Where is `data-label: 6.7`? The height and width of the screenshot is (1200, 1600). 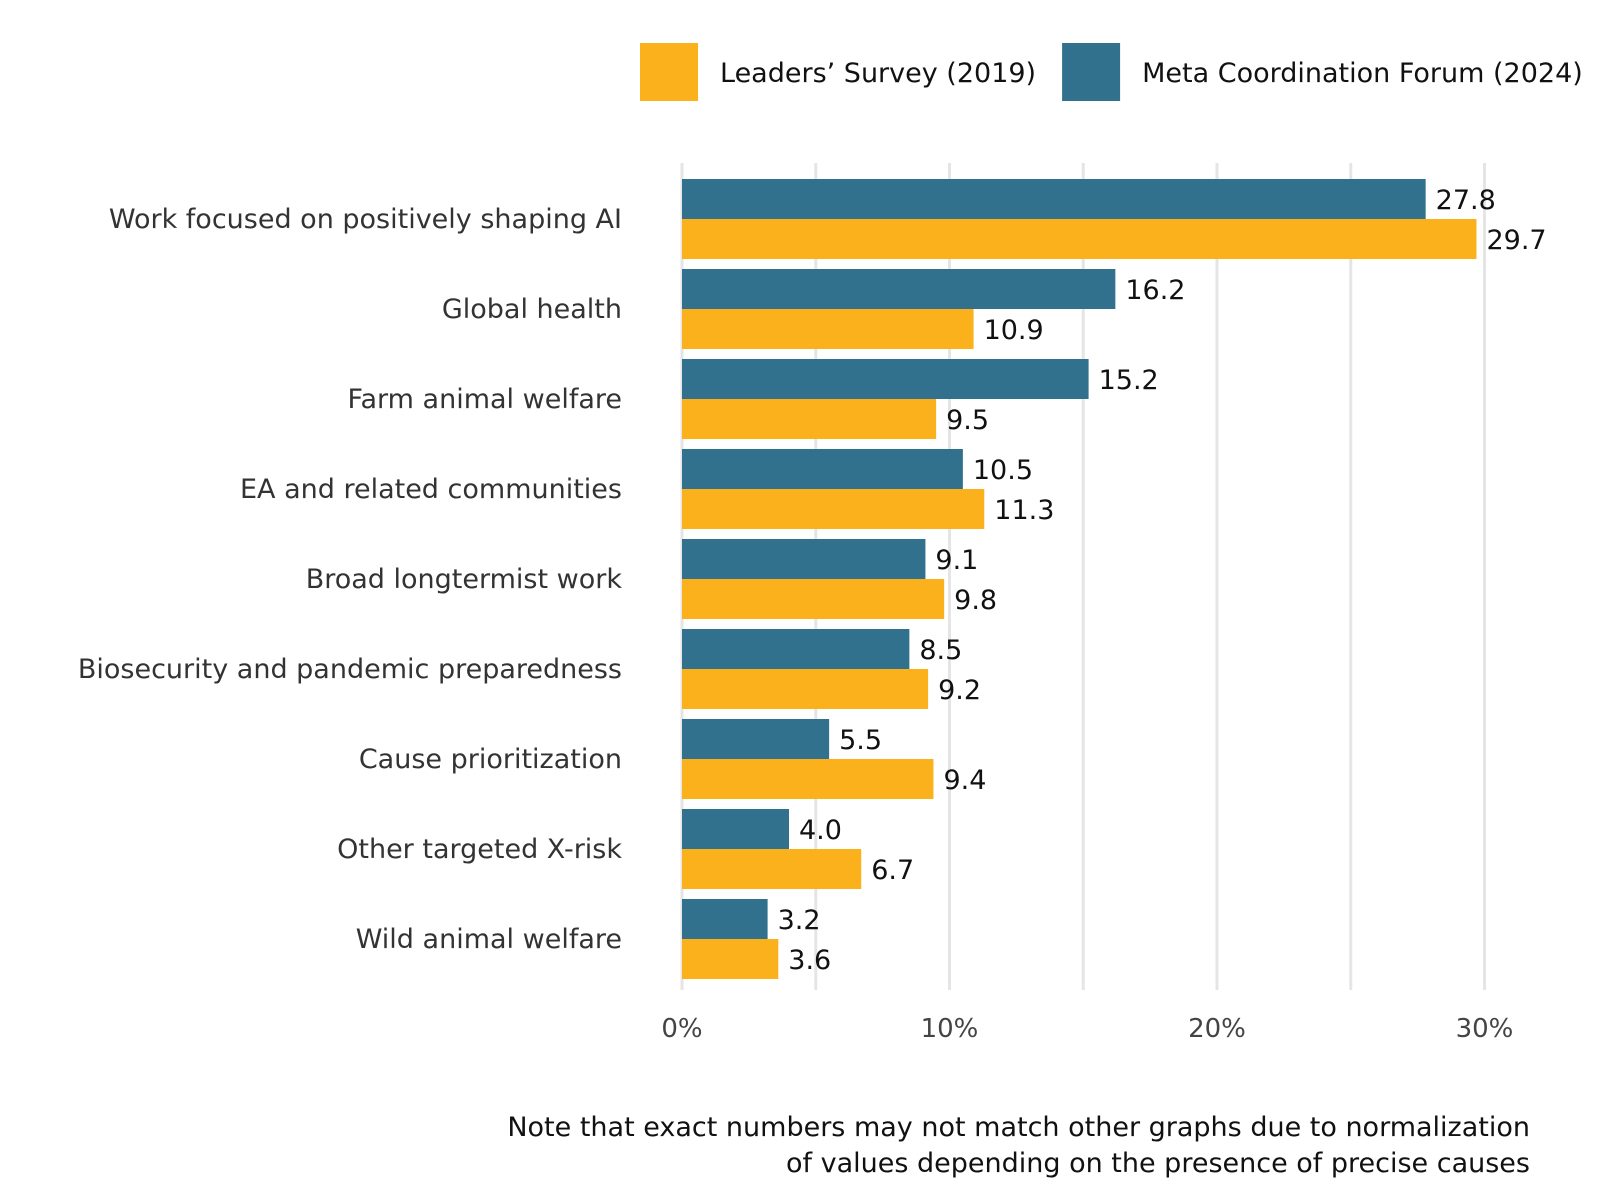
data-label: 6.7 is located at coordinates (892, 870).